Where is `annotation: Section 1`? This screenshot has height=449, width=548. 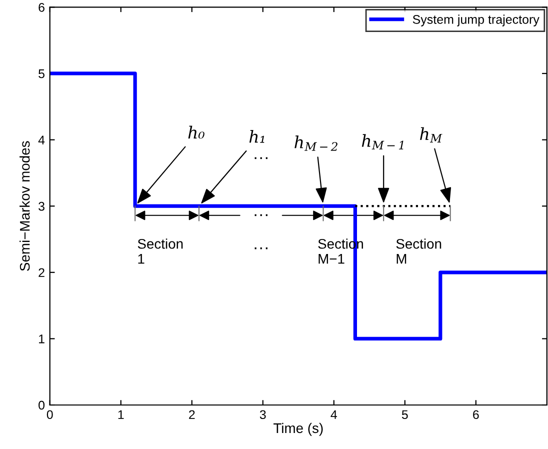 annotation: Section 1 is located at coordinates (160, 251).